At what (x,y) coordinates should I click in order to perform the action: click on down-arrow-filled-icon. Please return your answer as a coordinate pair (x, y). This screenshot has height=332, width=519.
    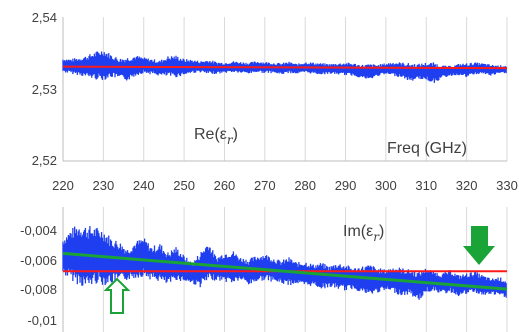
    Looking at the image, I should click on (479, 245).